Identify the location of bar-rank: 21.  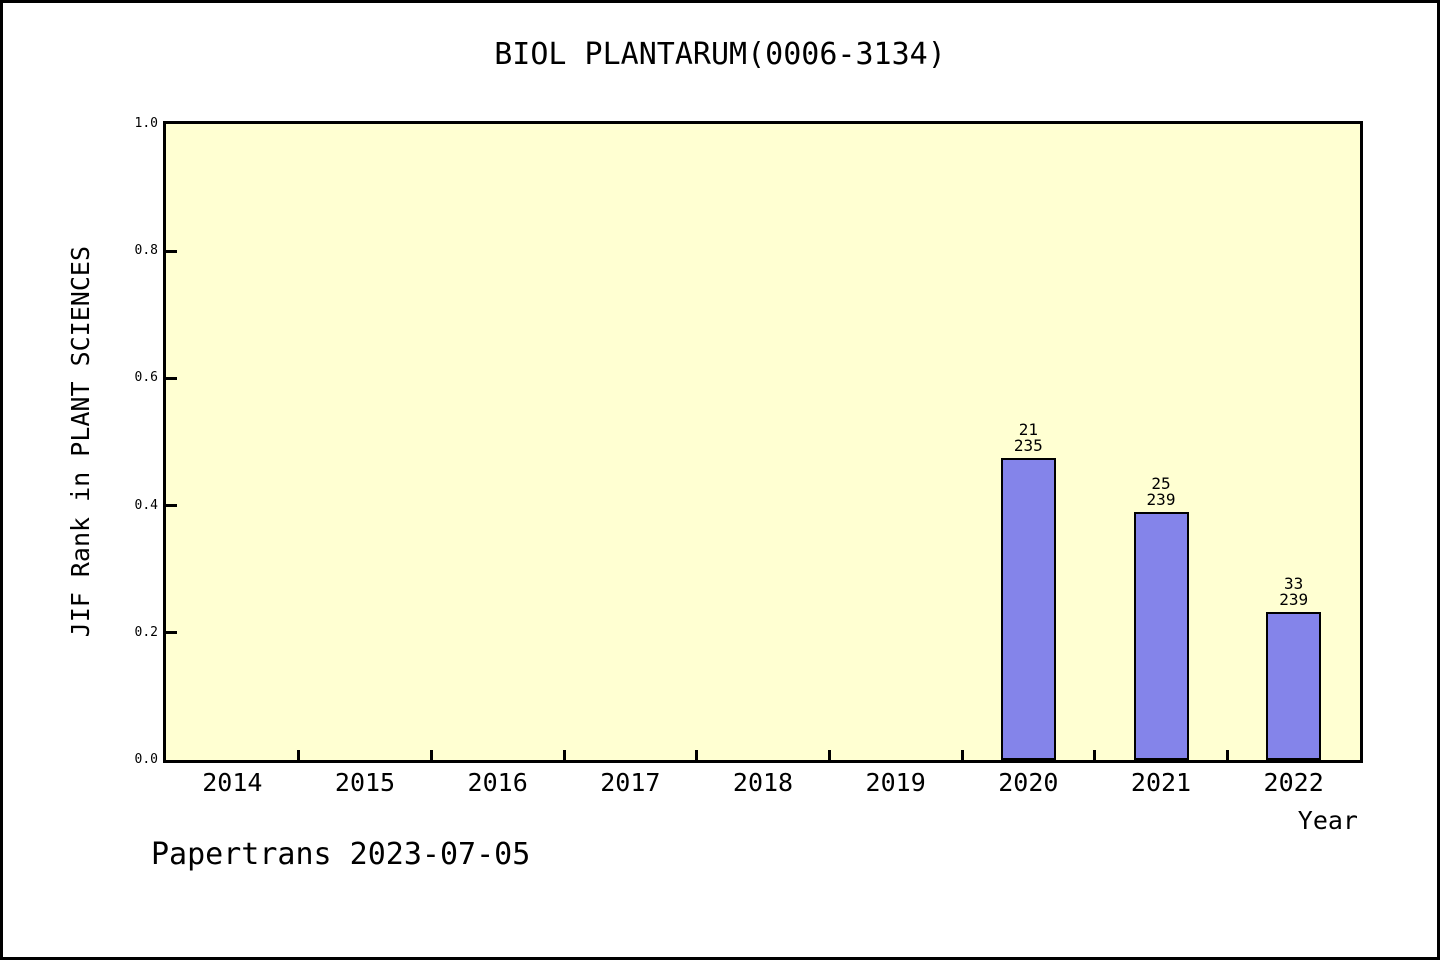
(1028, 429).